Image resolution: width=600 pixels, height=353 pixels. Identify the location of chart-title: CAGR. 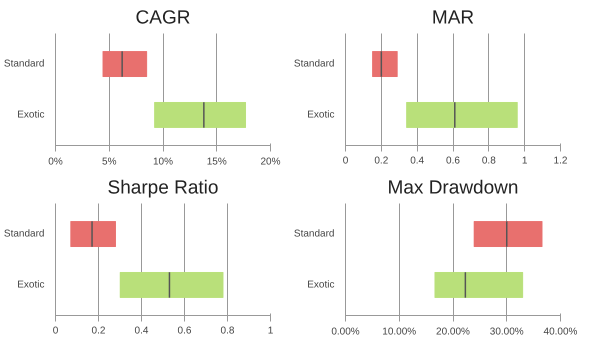
(163, 18).